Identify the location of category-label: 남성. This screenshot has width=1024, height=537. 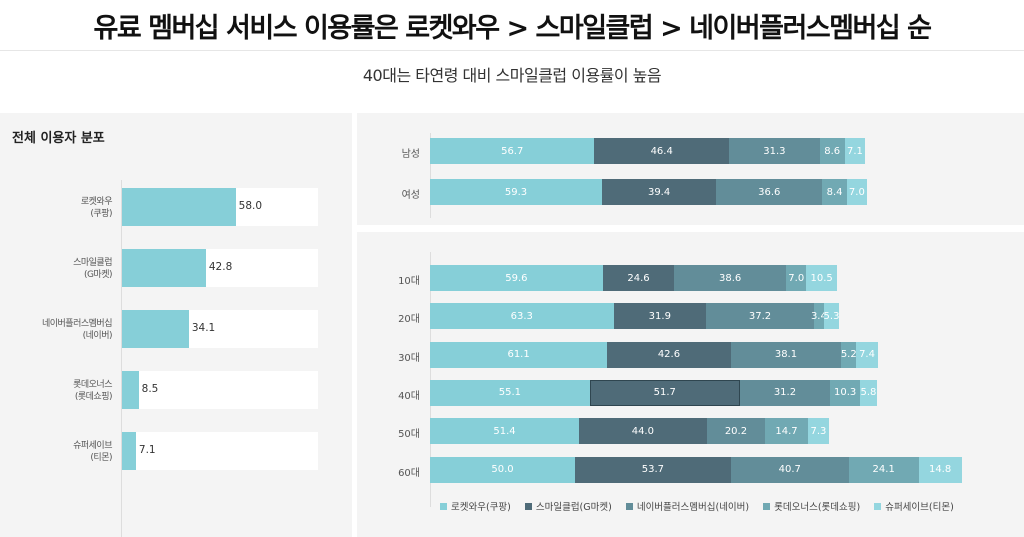
(410, 154).